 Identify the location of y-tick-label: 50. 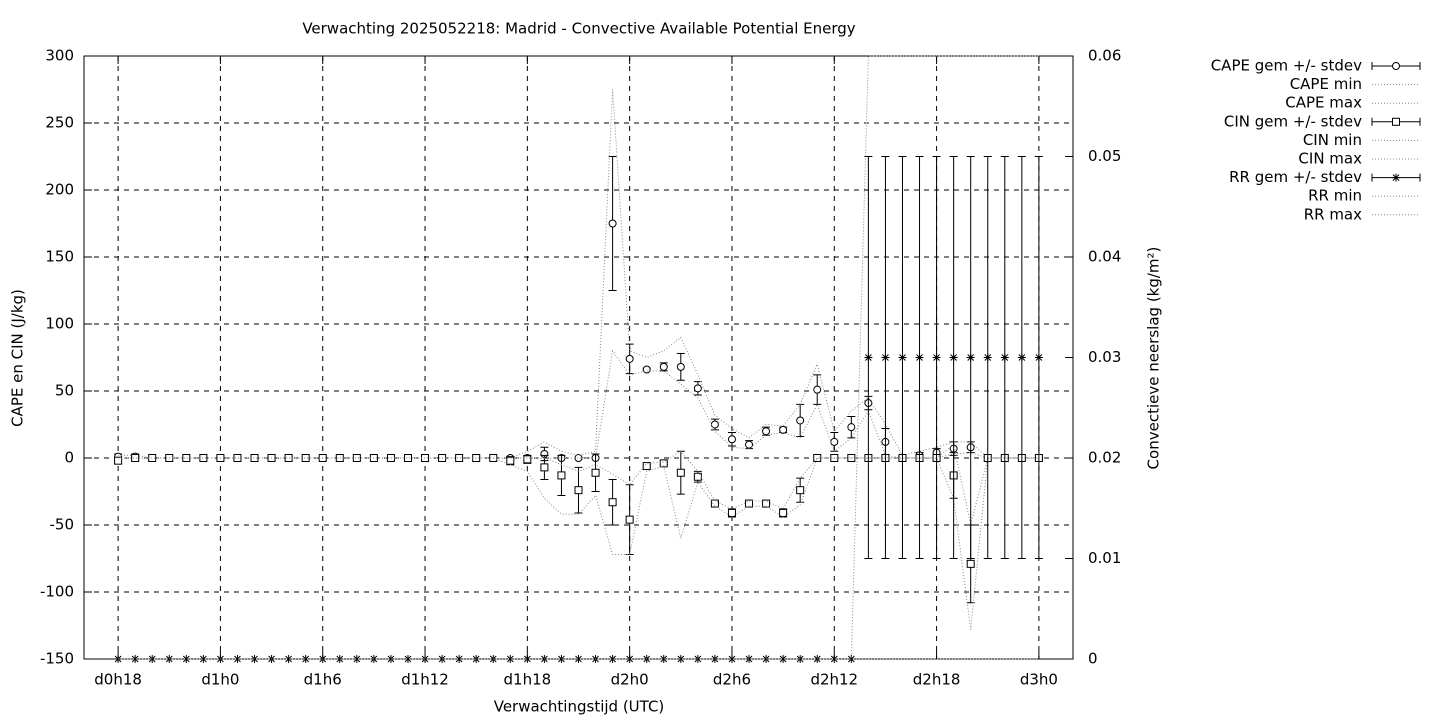
(64, 391).